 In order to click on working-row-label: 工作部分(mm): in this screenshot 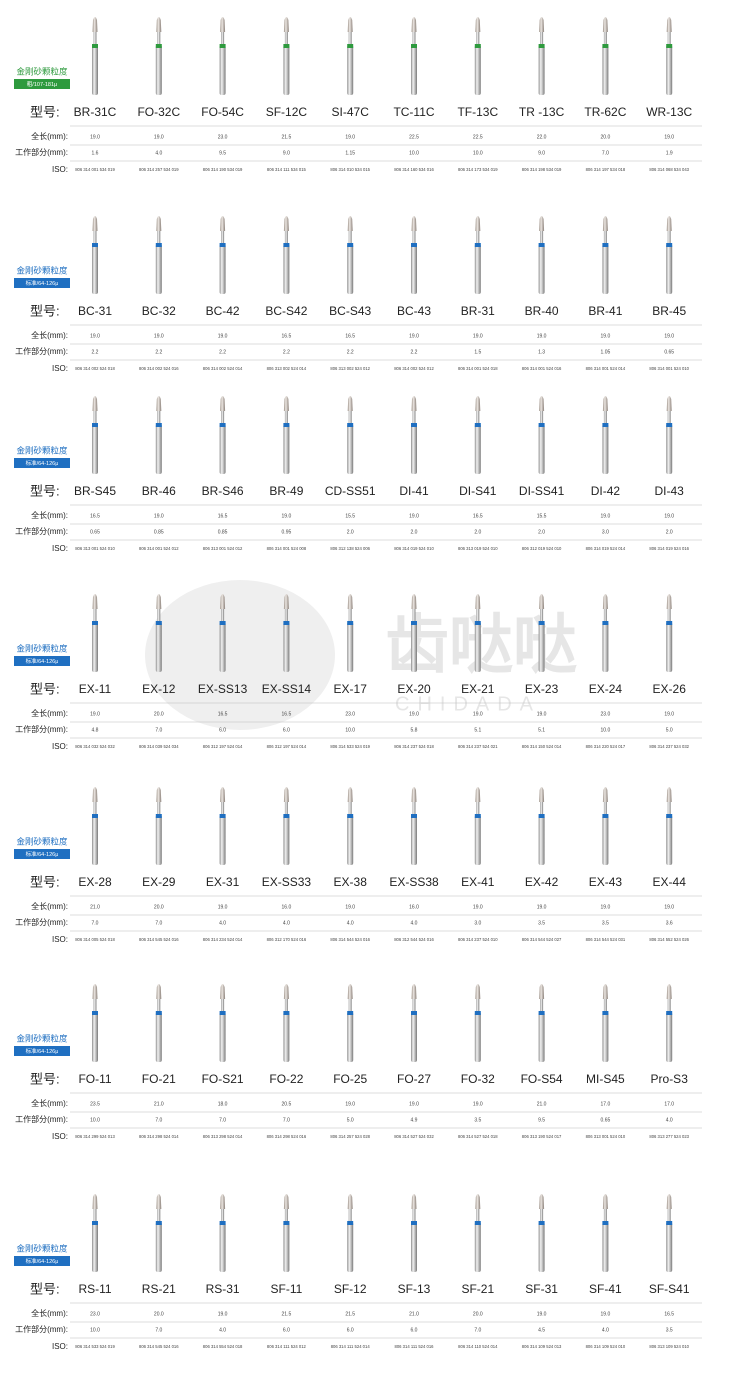, I will do `click(41, 531)`.